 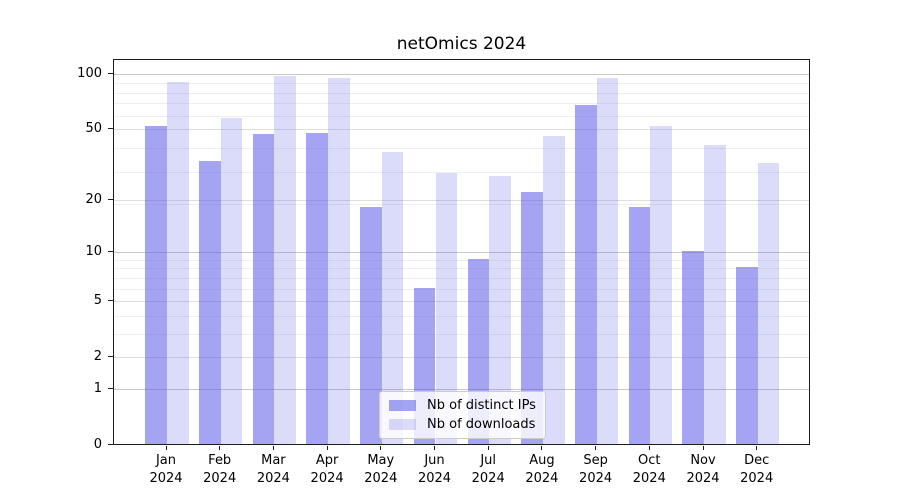 What do you see at coordinates (693, 347) in the screenshot?
I see `bar-nov-distinct-ips` at bounding box center [693, 347].